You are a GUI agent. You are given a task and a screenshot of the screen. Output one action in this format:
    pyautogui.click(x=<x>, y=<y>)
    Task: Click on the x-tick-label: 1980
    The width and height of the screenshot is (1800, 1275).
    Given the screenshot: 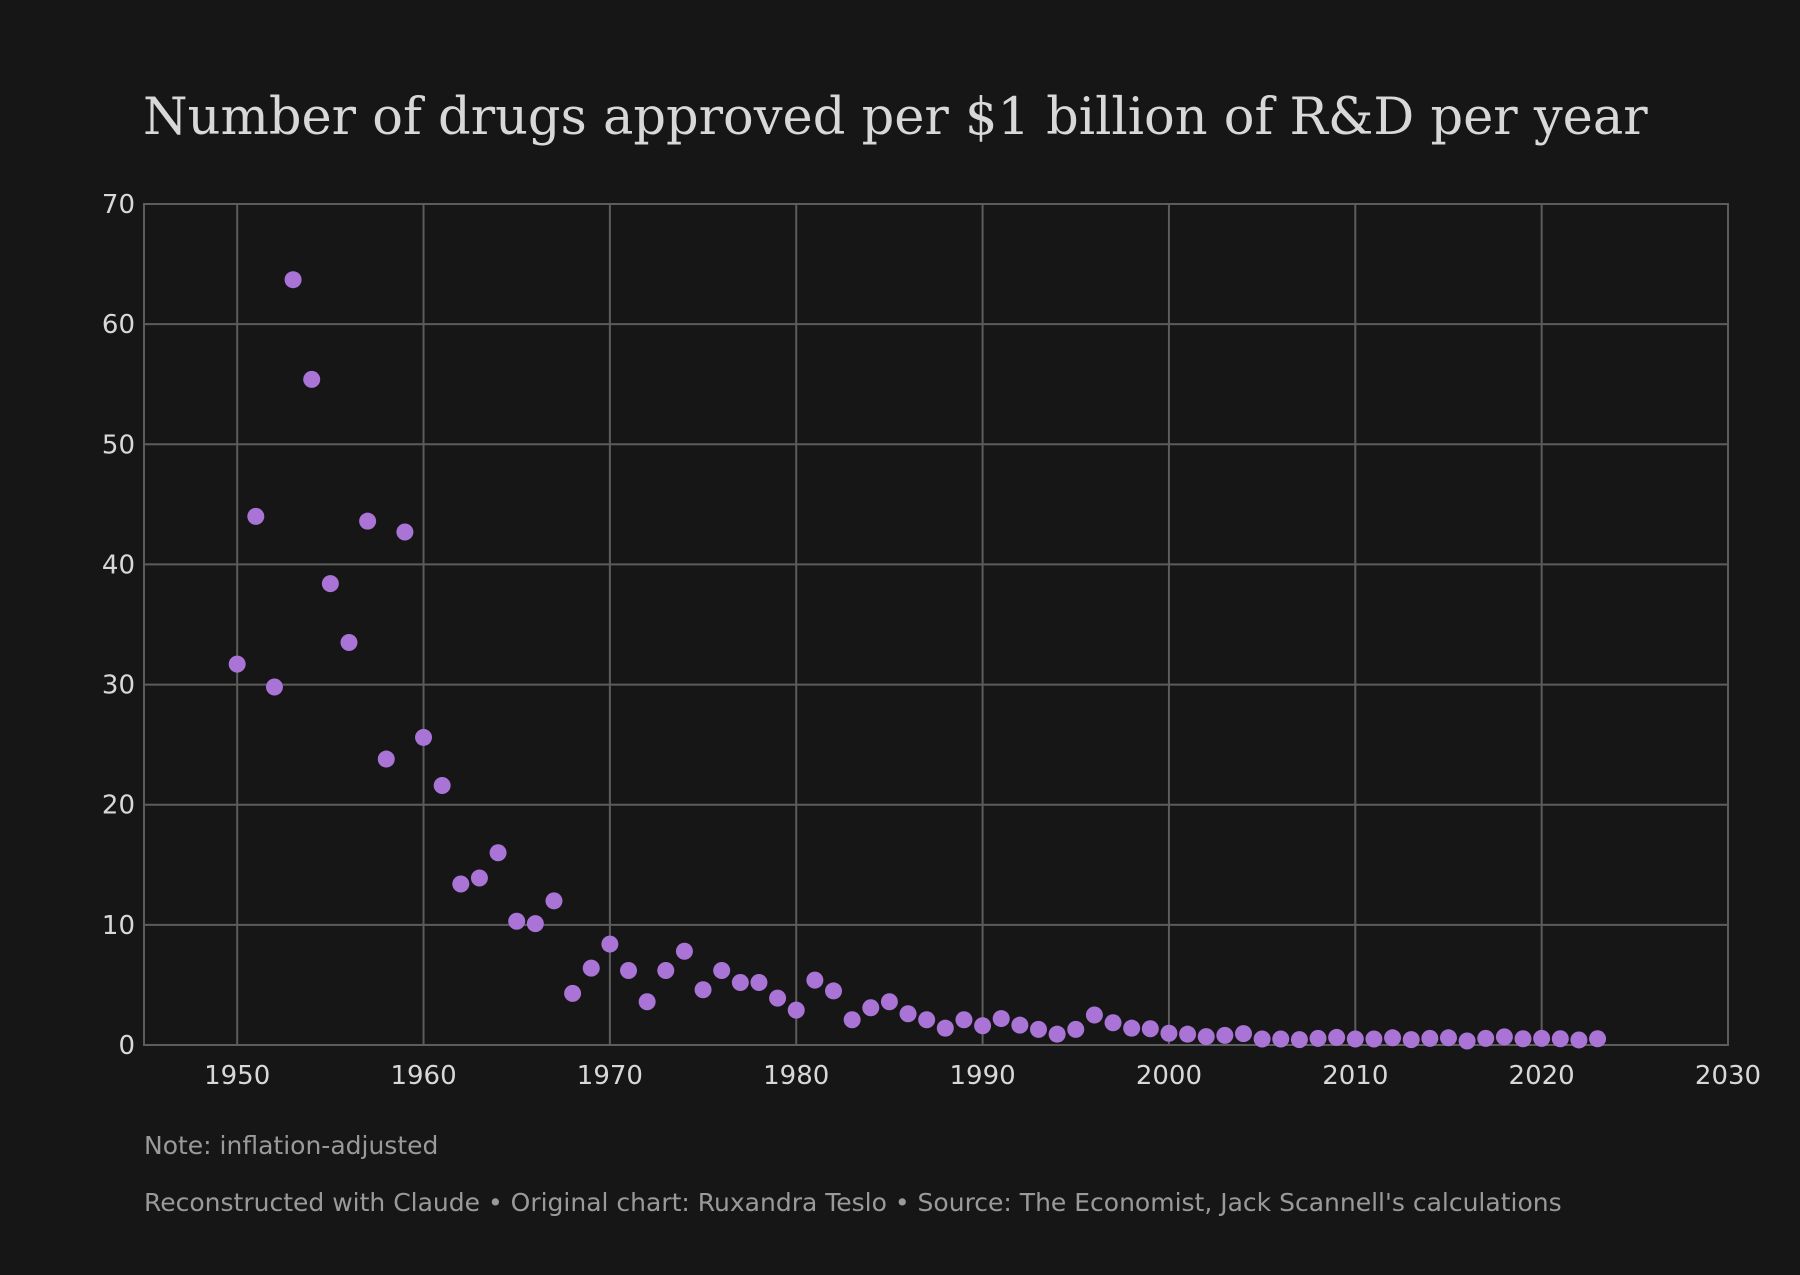 What is the action you would take?
    pyautogui.click(x=796, y=1076)
    